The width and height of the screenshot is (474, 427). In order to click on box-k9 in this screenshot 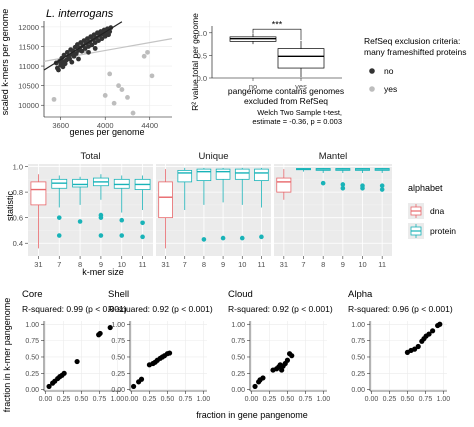, I will do `click(223, 174)`.